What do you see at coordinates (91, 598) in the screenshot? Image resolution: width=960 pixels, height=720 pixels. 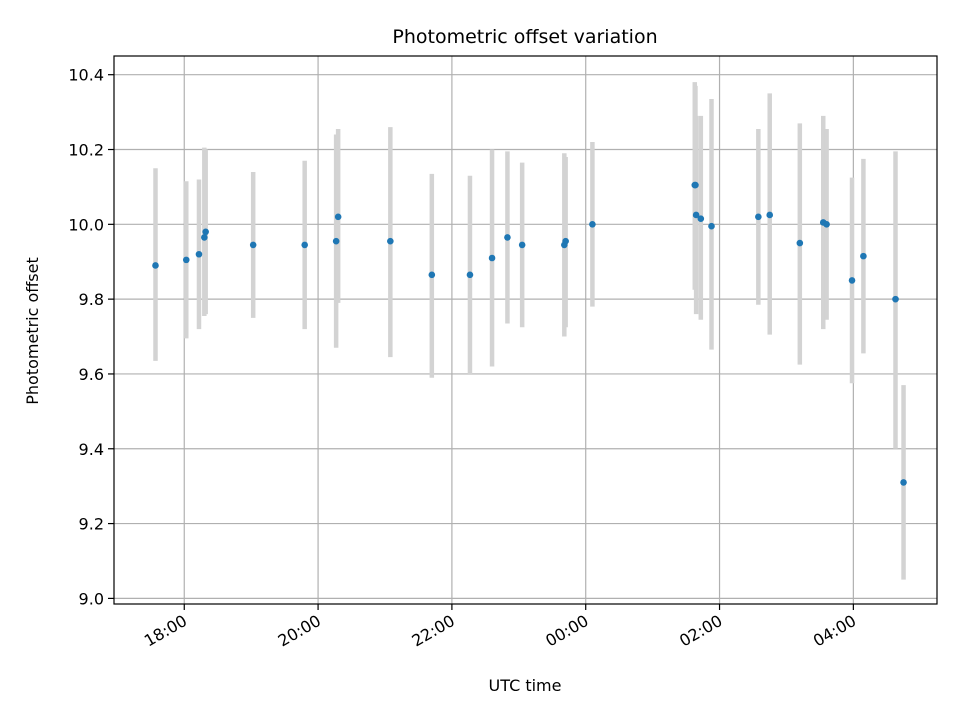 I see `y-tick-label: 9.0` at bounding box center [91, 598].